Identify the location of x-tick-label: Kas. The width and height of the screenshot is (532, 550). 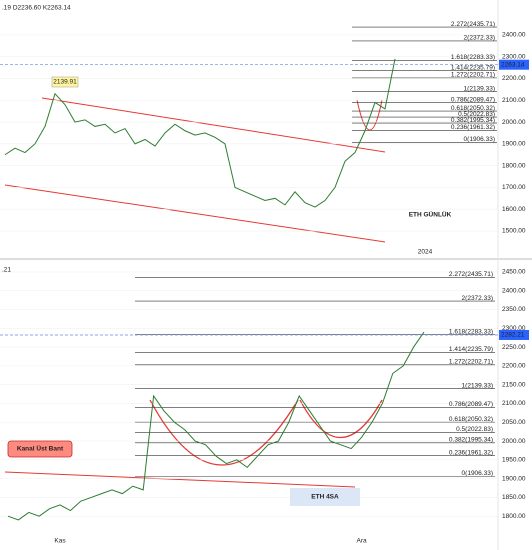
(60, 541).